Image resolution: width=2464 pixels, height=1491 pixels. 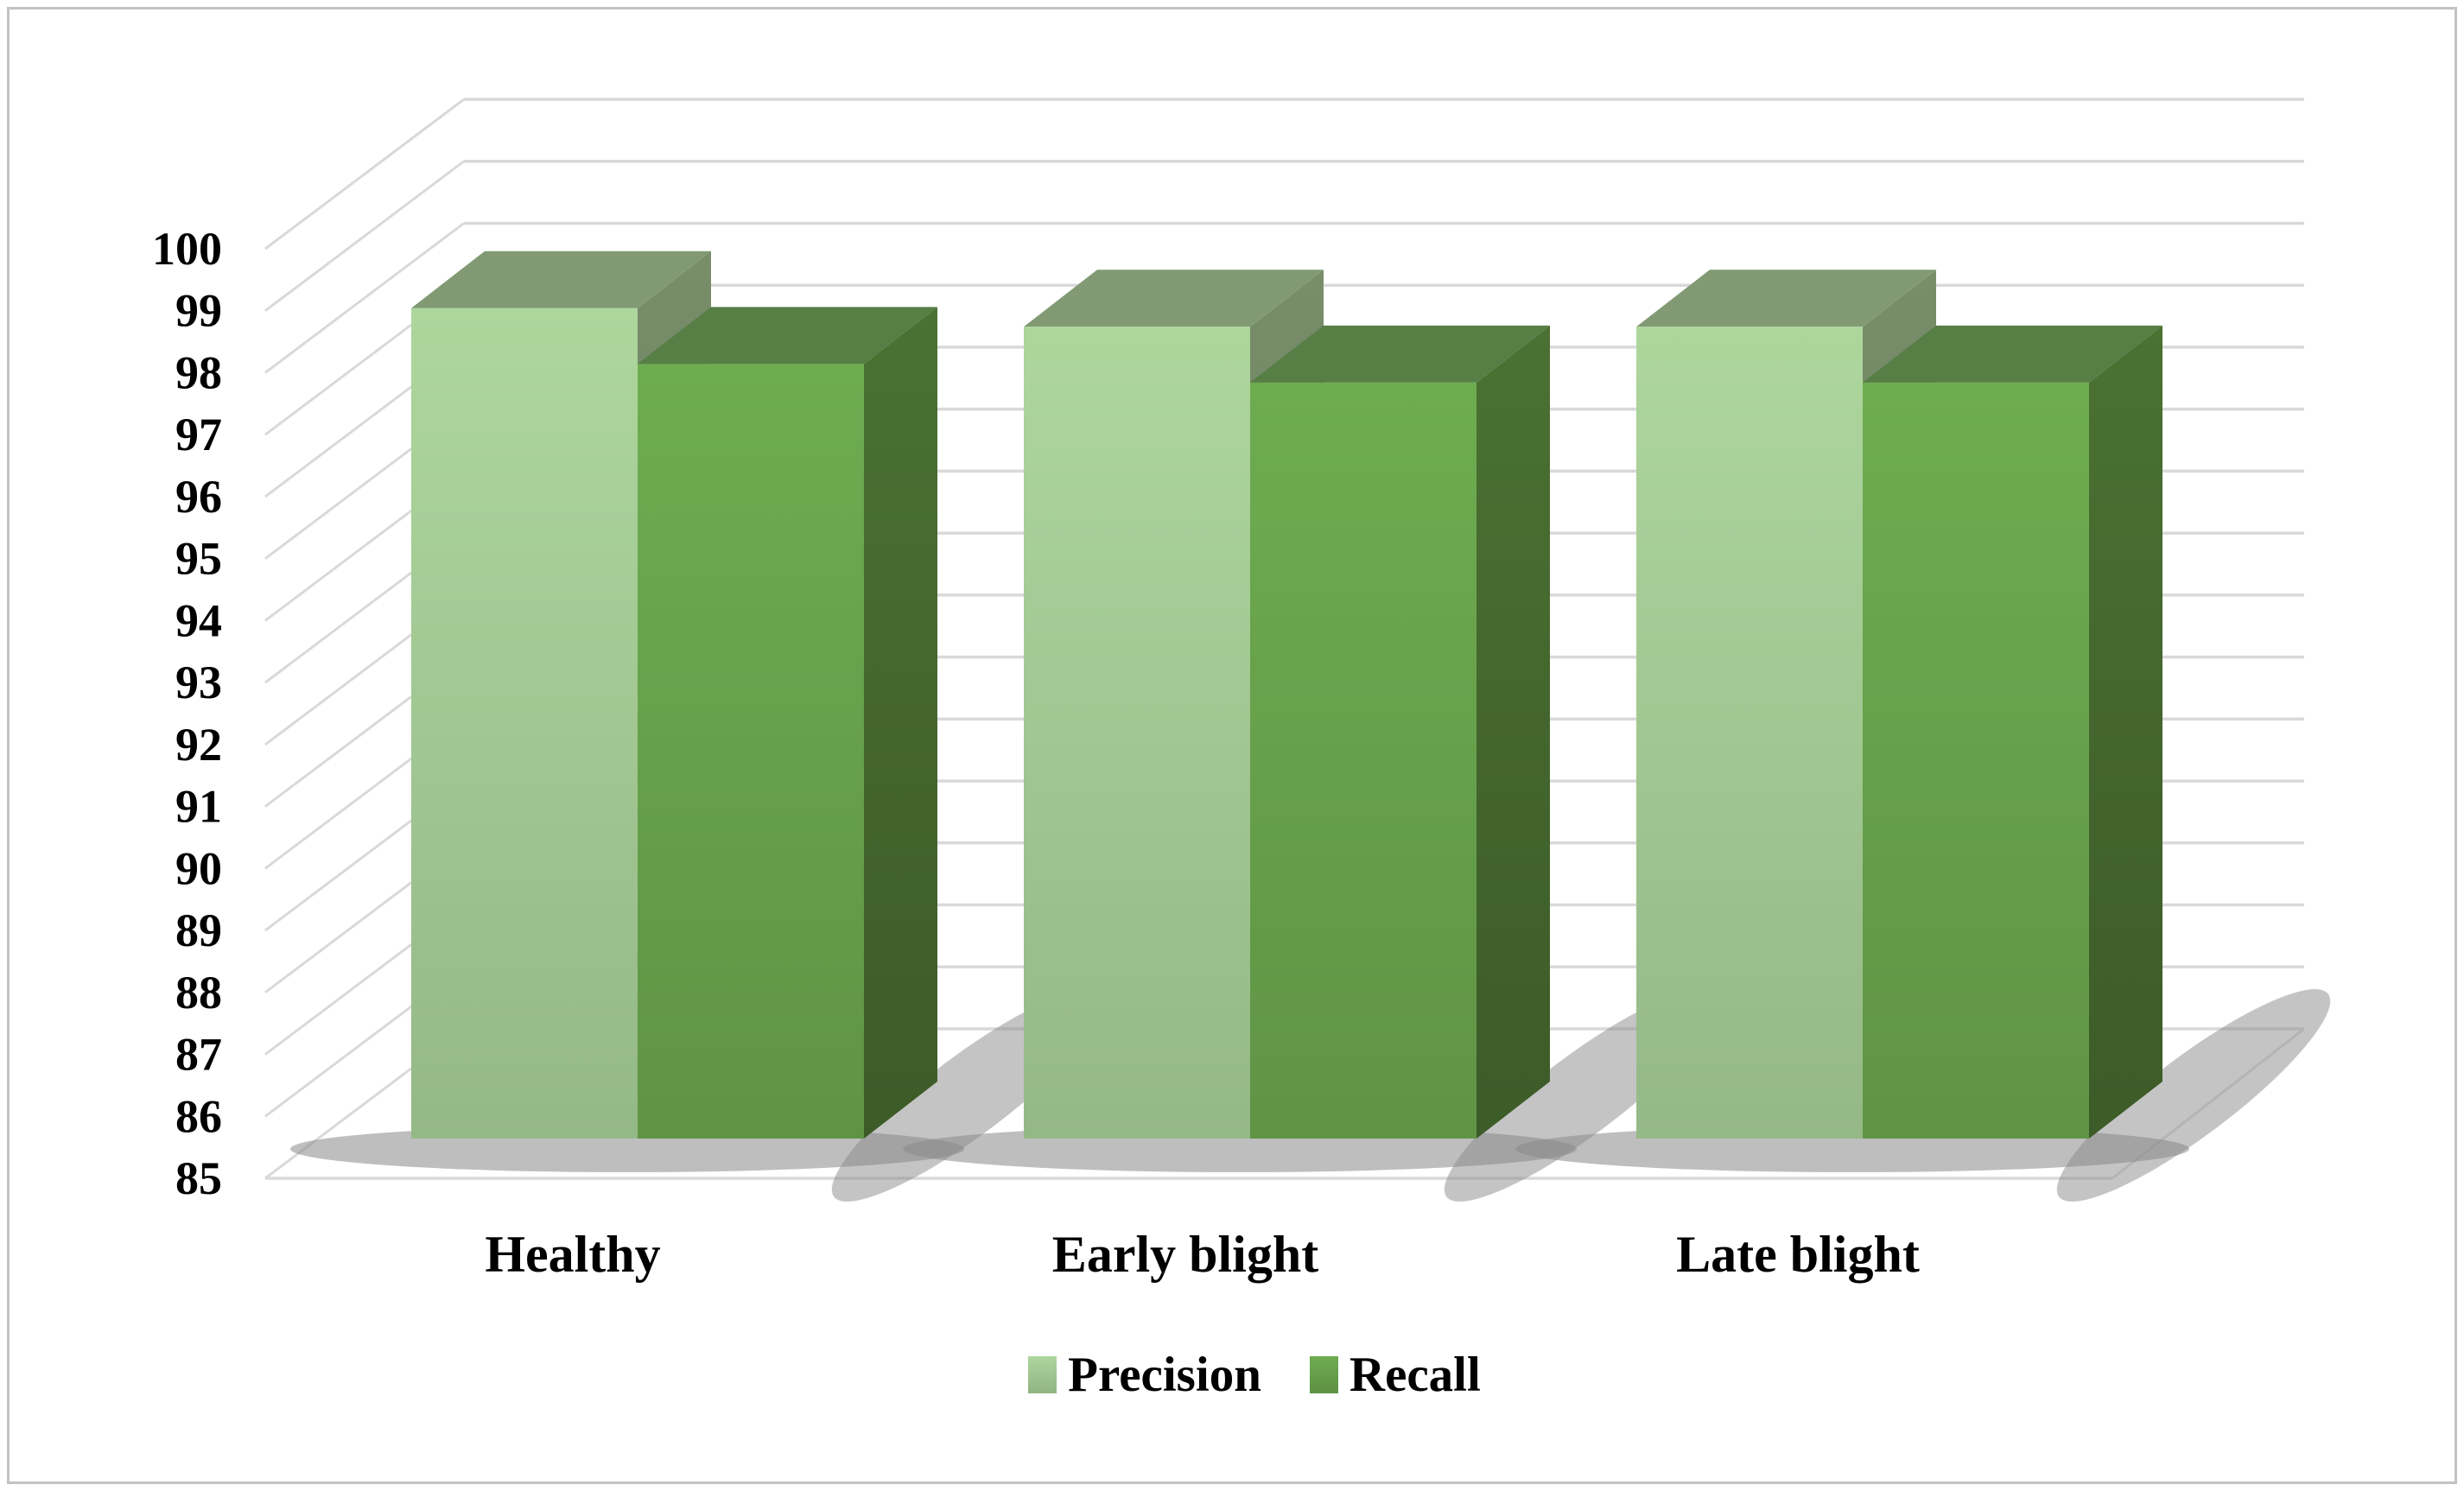 What do you see at coordinates (1415, 1375) in the screenshot?
I see `legend-label-recall: Recall` at bounding box center [1415, 1375].